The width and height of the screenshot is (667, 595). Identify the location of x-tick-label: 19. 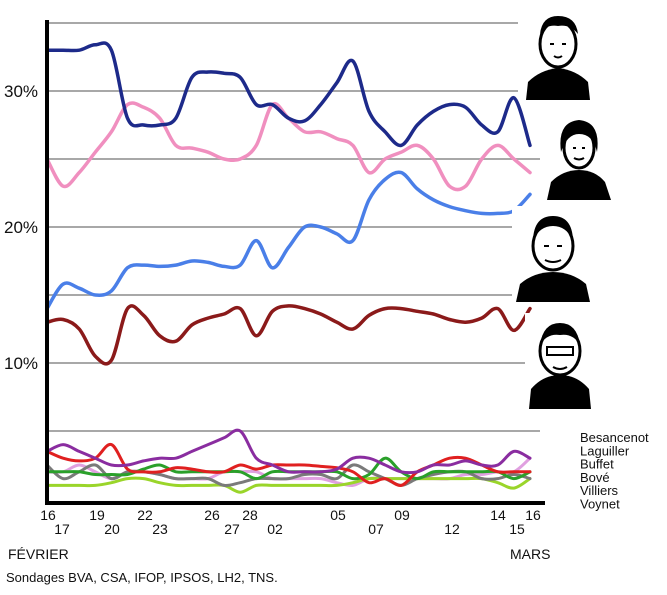
(97, 515).